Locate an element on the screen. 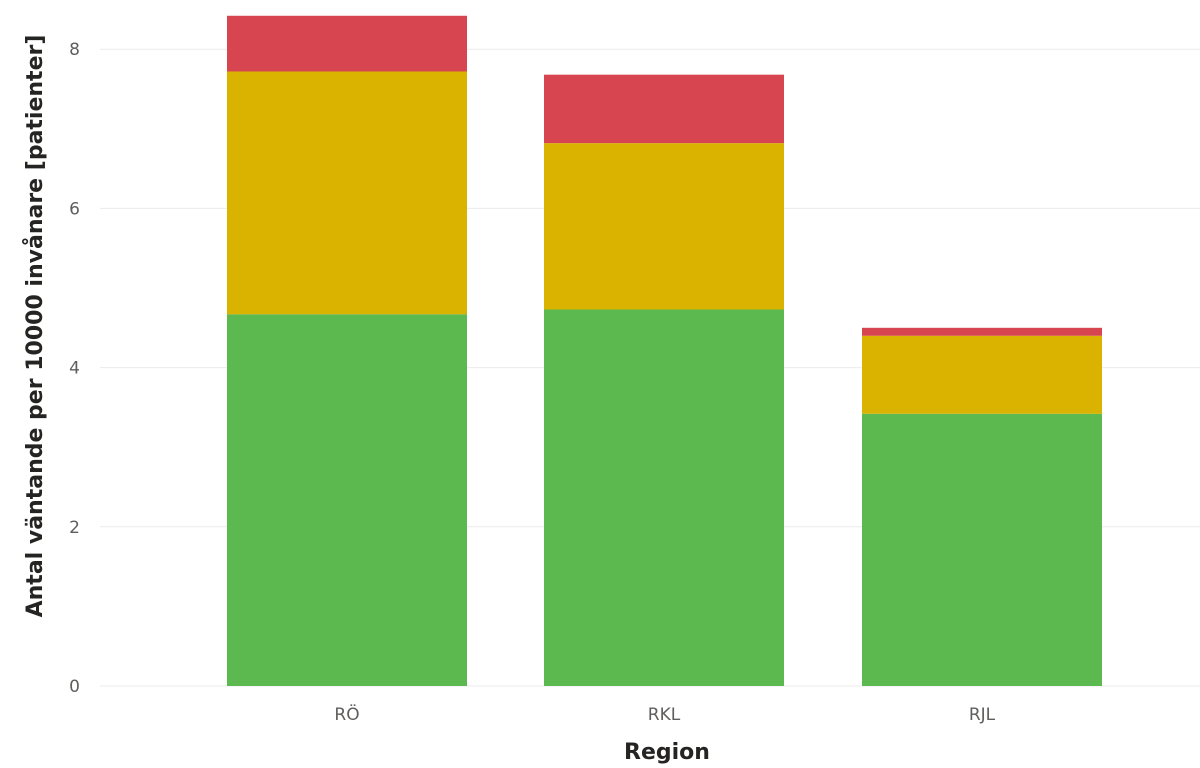  x-tick-label: RJL is located at coordinates (982, 715).